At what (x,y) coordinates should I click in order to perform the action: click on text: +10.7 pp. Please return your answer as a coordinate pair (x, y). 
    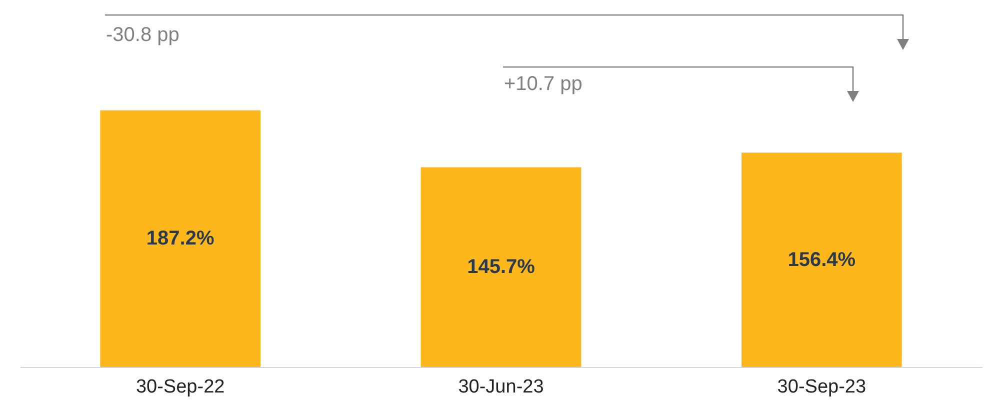
    Looking at the image, I should click on (543, 84).